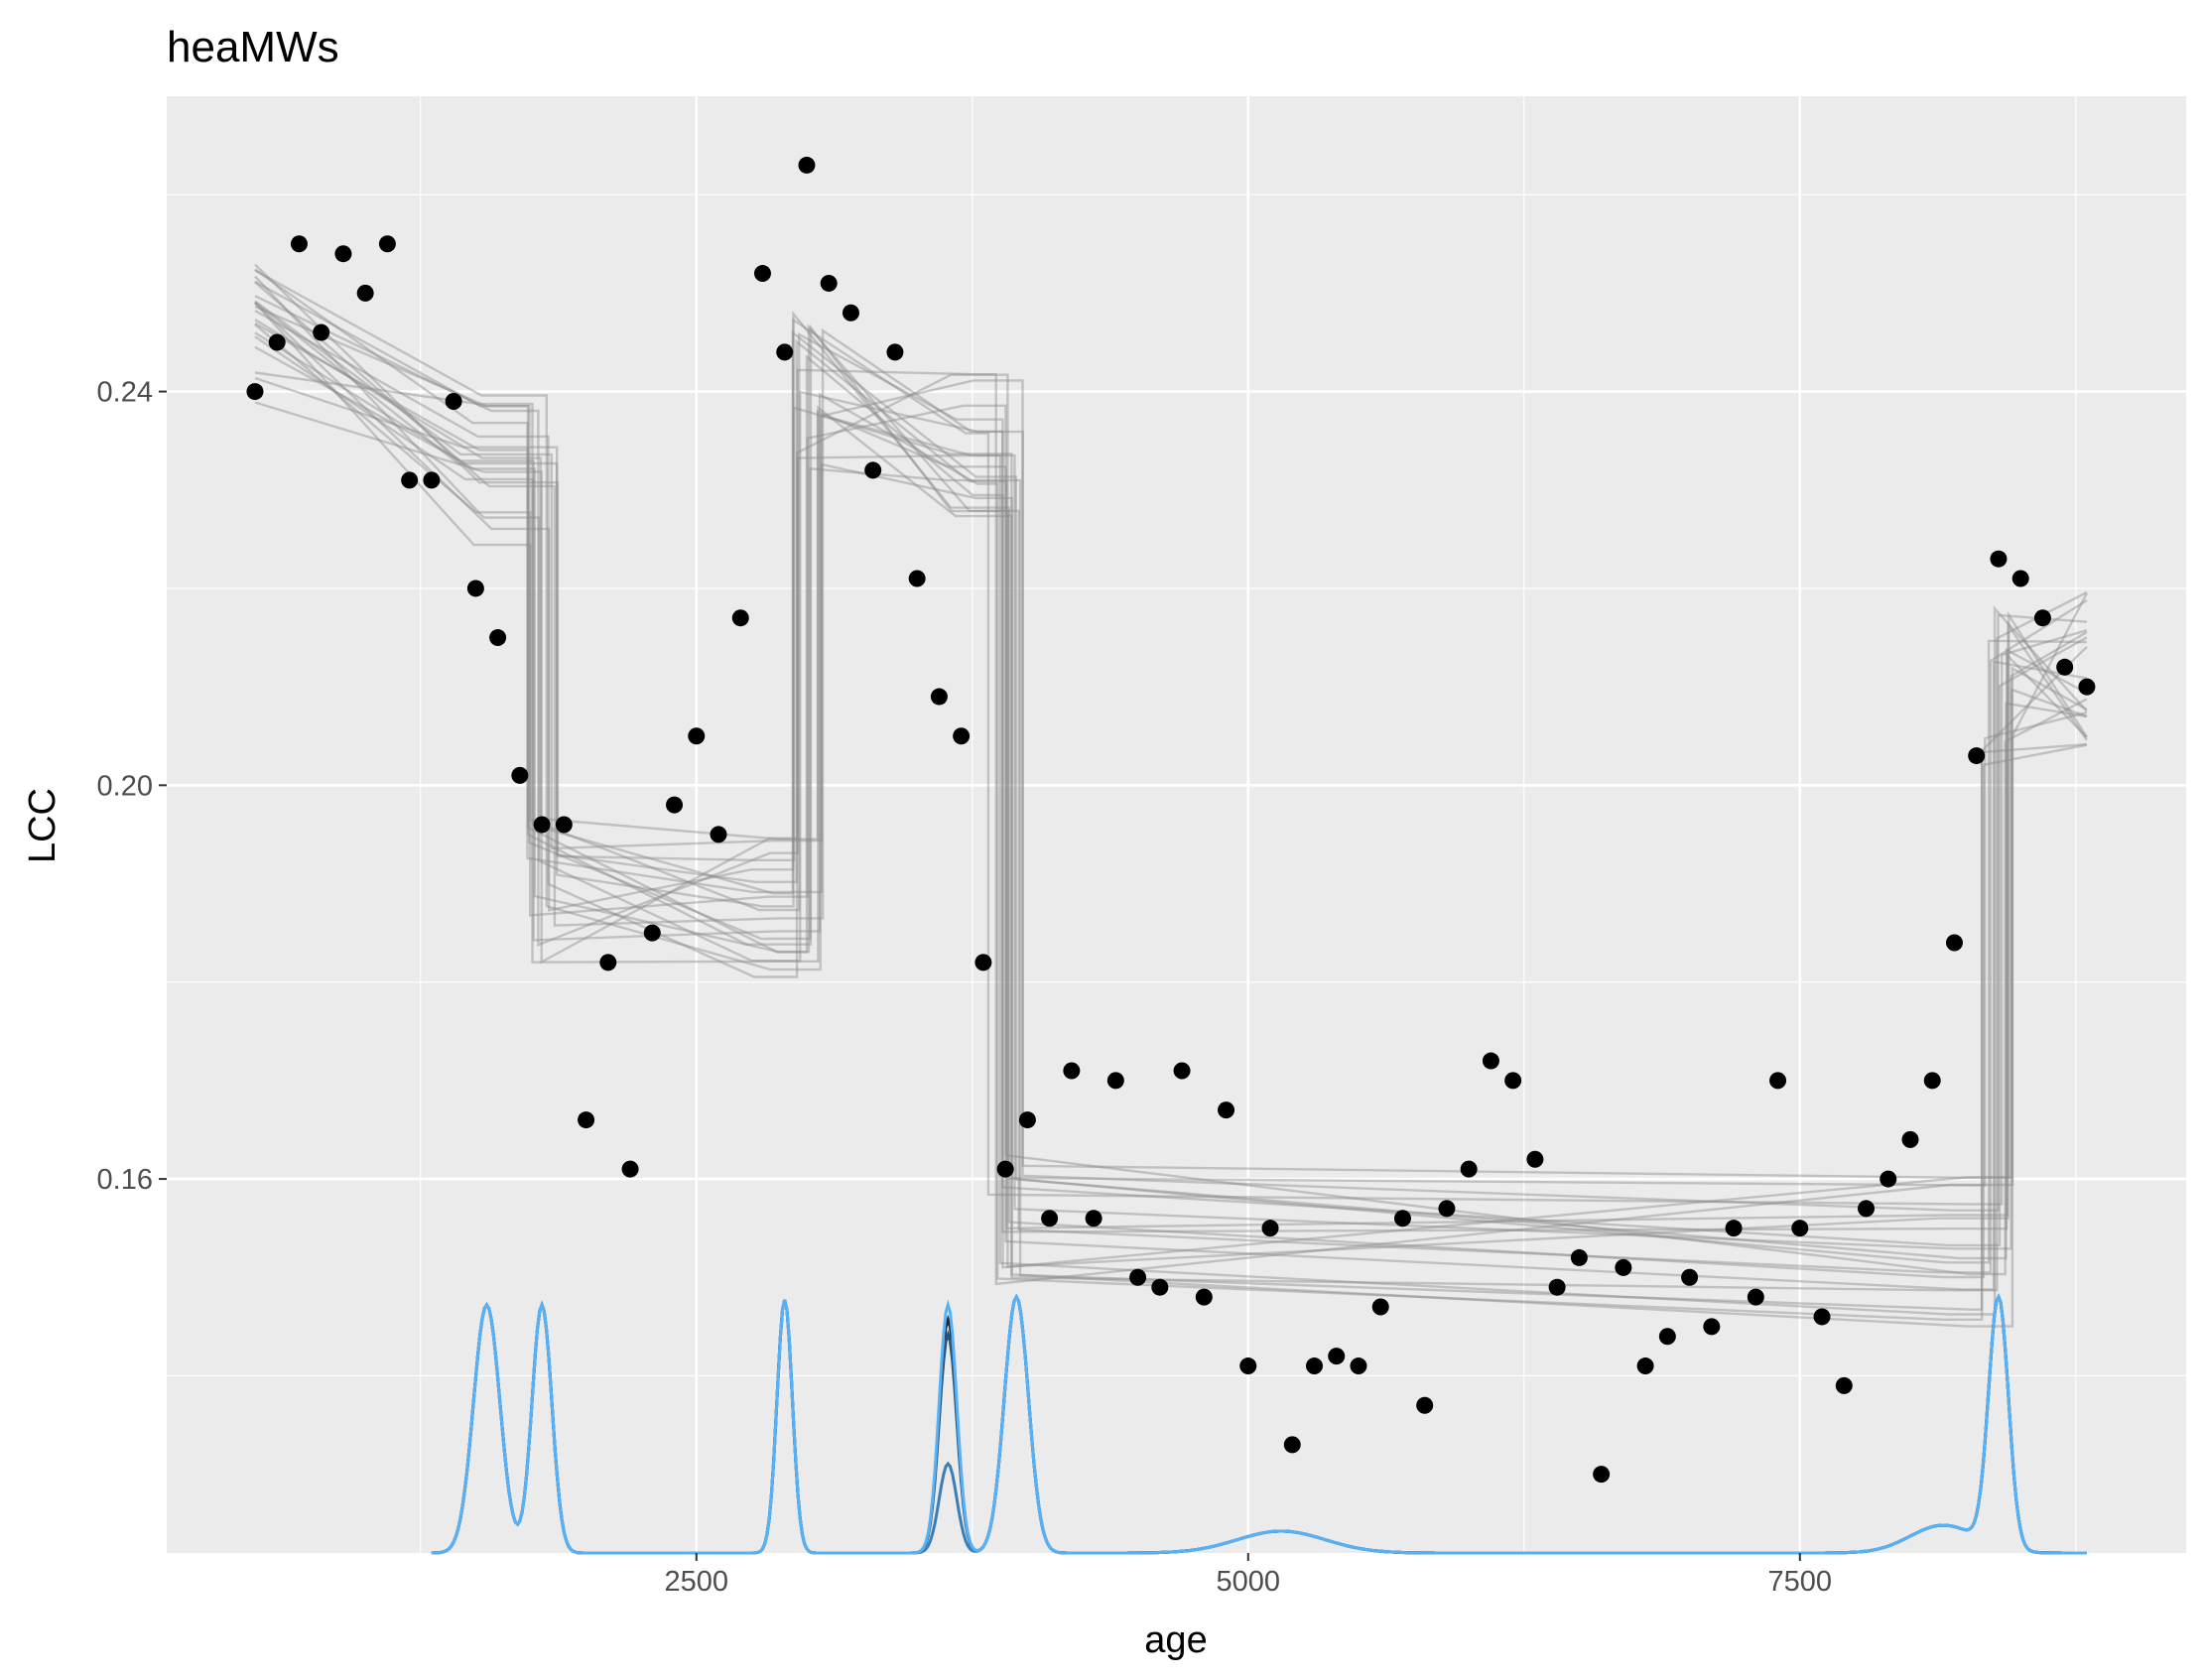 The height and width of the screenshot is (1680, 2204). I want to click on x-axis: 2500 5000 7500, so click(1249, 1575).